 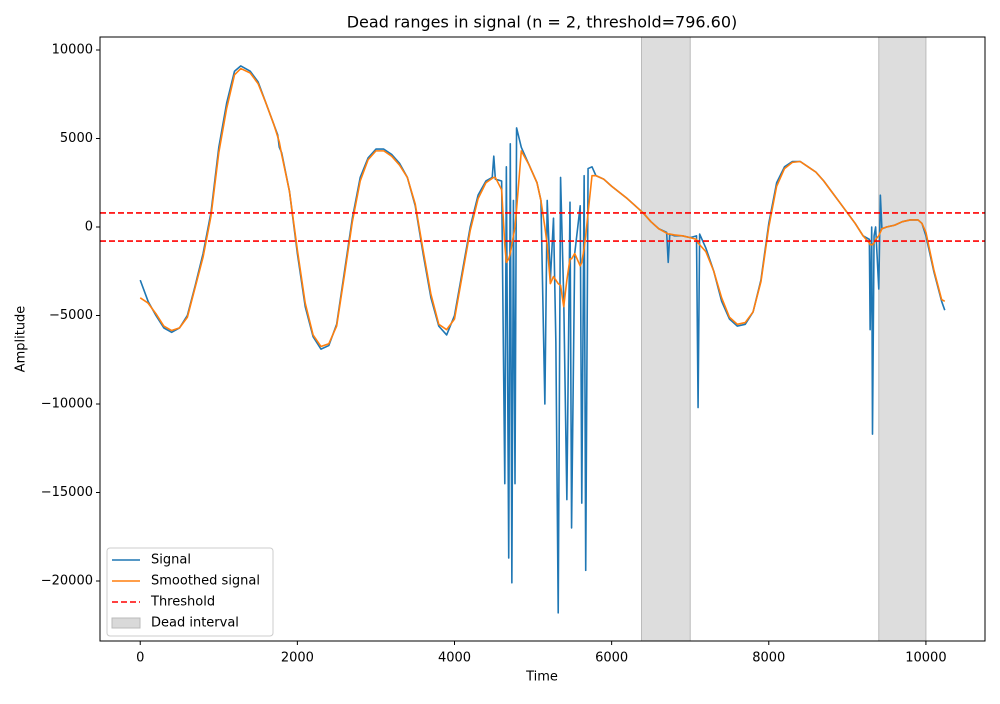 What do you see at coordinates (925, 658) in the screenshot?
I see `x-tick-label: 10000` at bounding box center [925, 658].